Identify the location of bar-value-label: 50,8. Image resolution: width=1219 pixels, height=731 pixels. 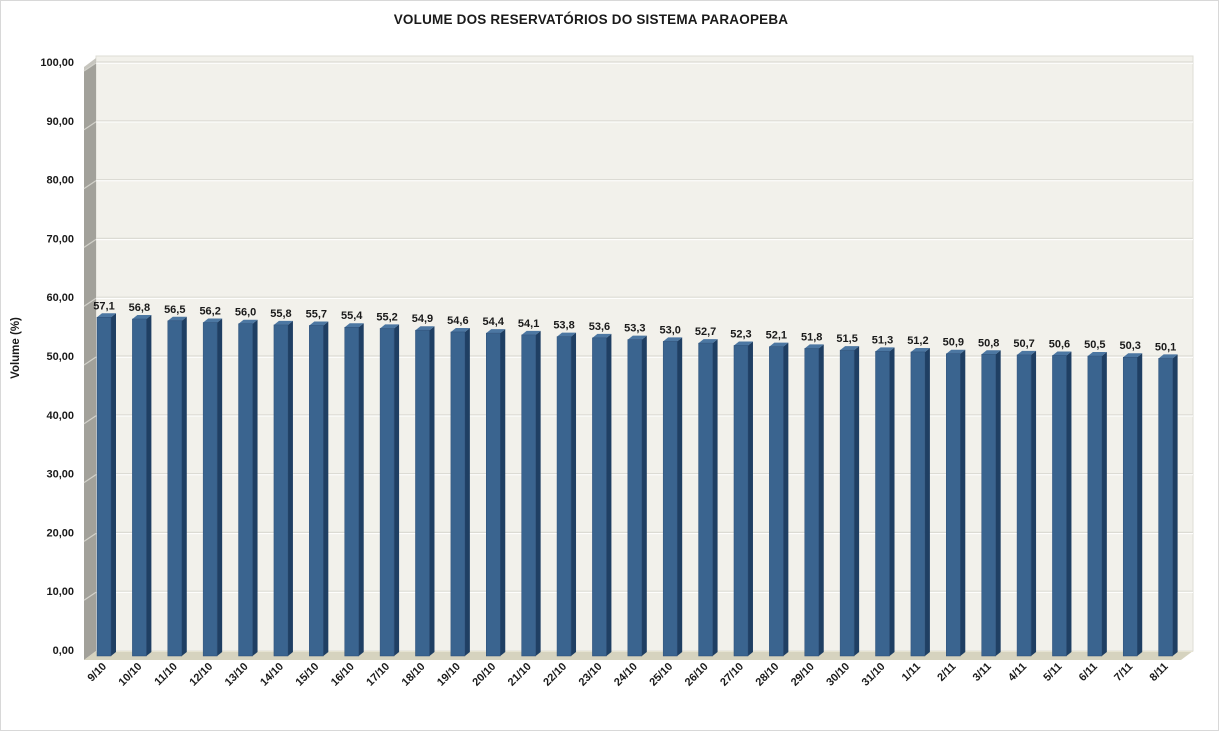
(988, 343).